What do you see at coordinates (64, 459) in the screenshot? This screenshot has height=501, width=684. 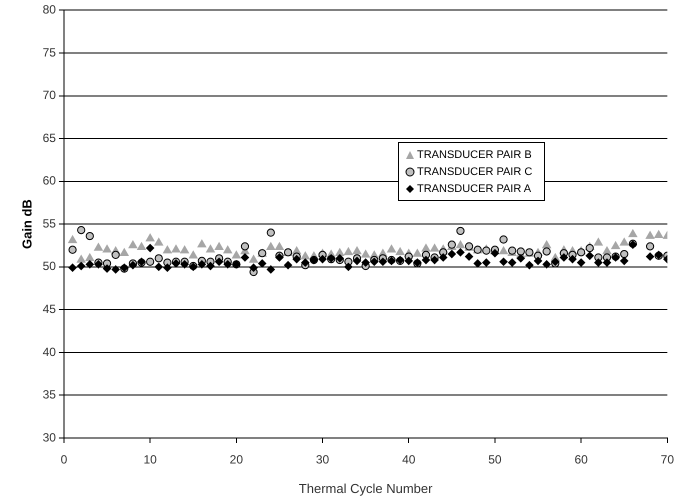 I see `x-tick-label: 0` at bounding box center [64, 459].